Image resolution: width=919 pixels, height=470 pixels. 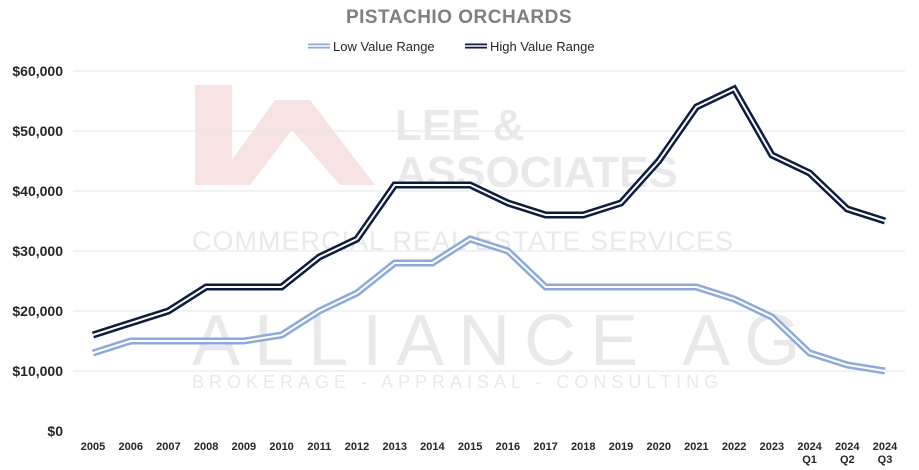 I want to click on x-tick-label: 2020, so click(x=658, y=447).